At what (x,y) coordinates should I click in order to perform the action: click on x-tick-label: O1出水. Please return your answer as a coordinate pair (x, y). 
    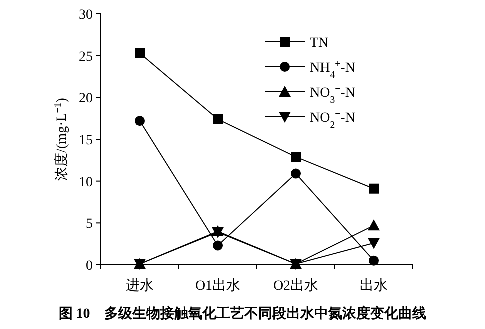
    Looking at the image, I should click on (218, 286).